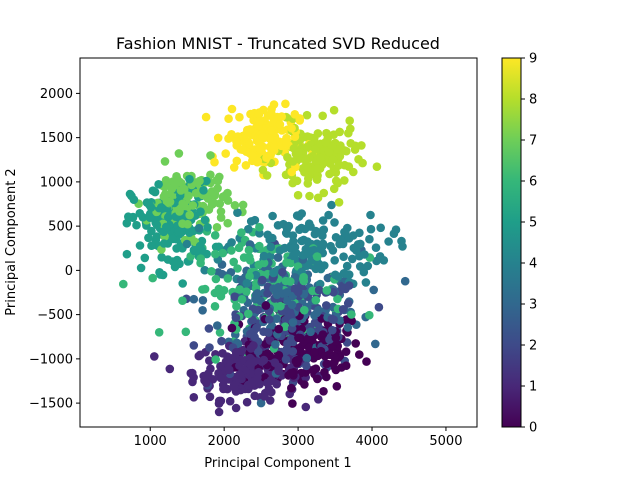  Describe the element at coordinates (51, 359) in the screenshot. I see `y-tick-label: −1000` at that location.